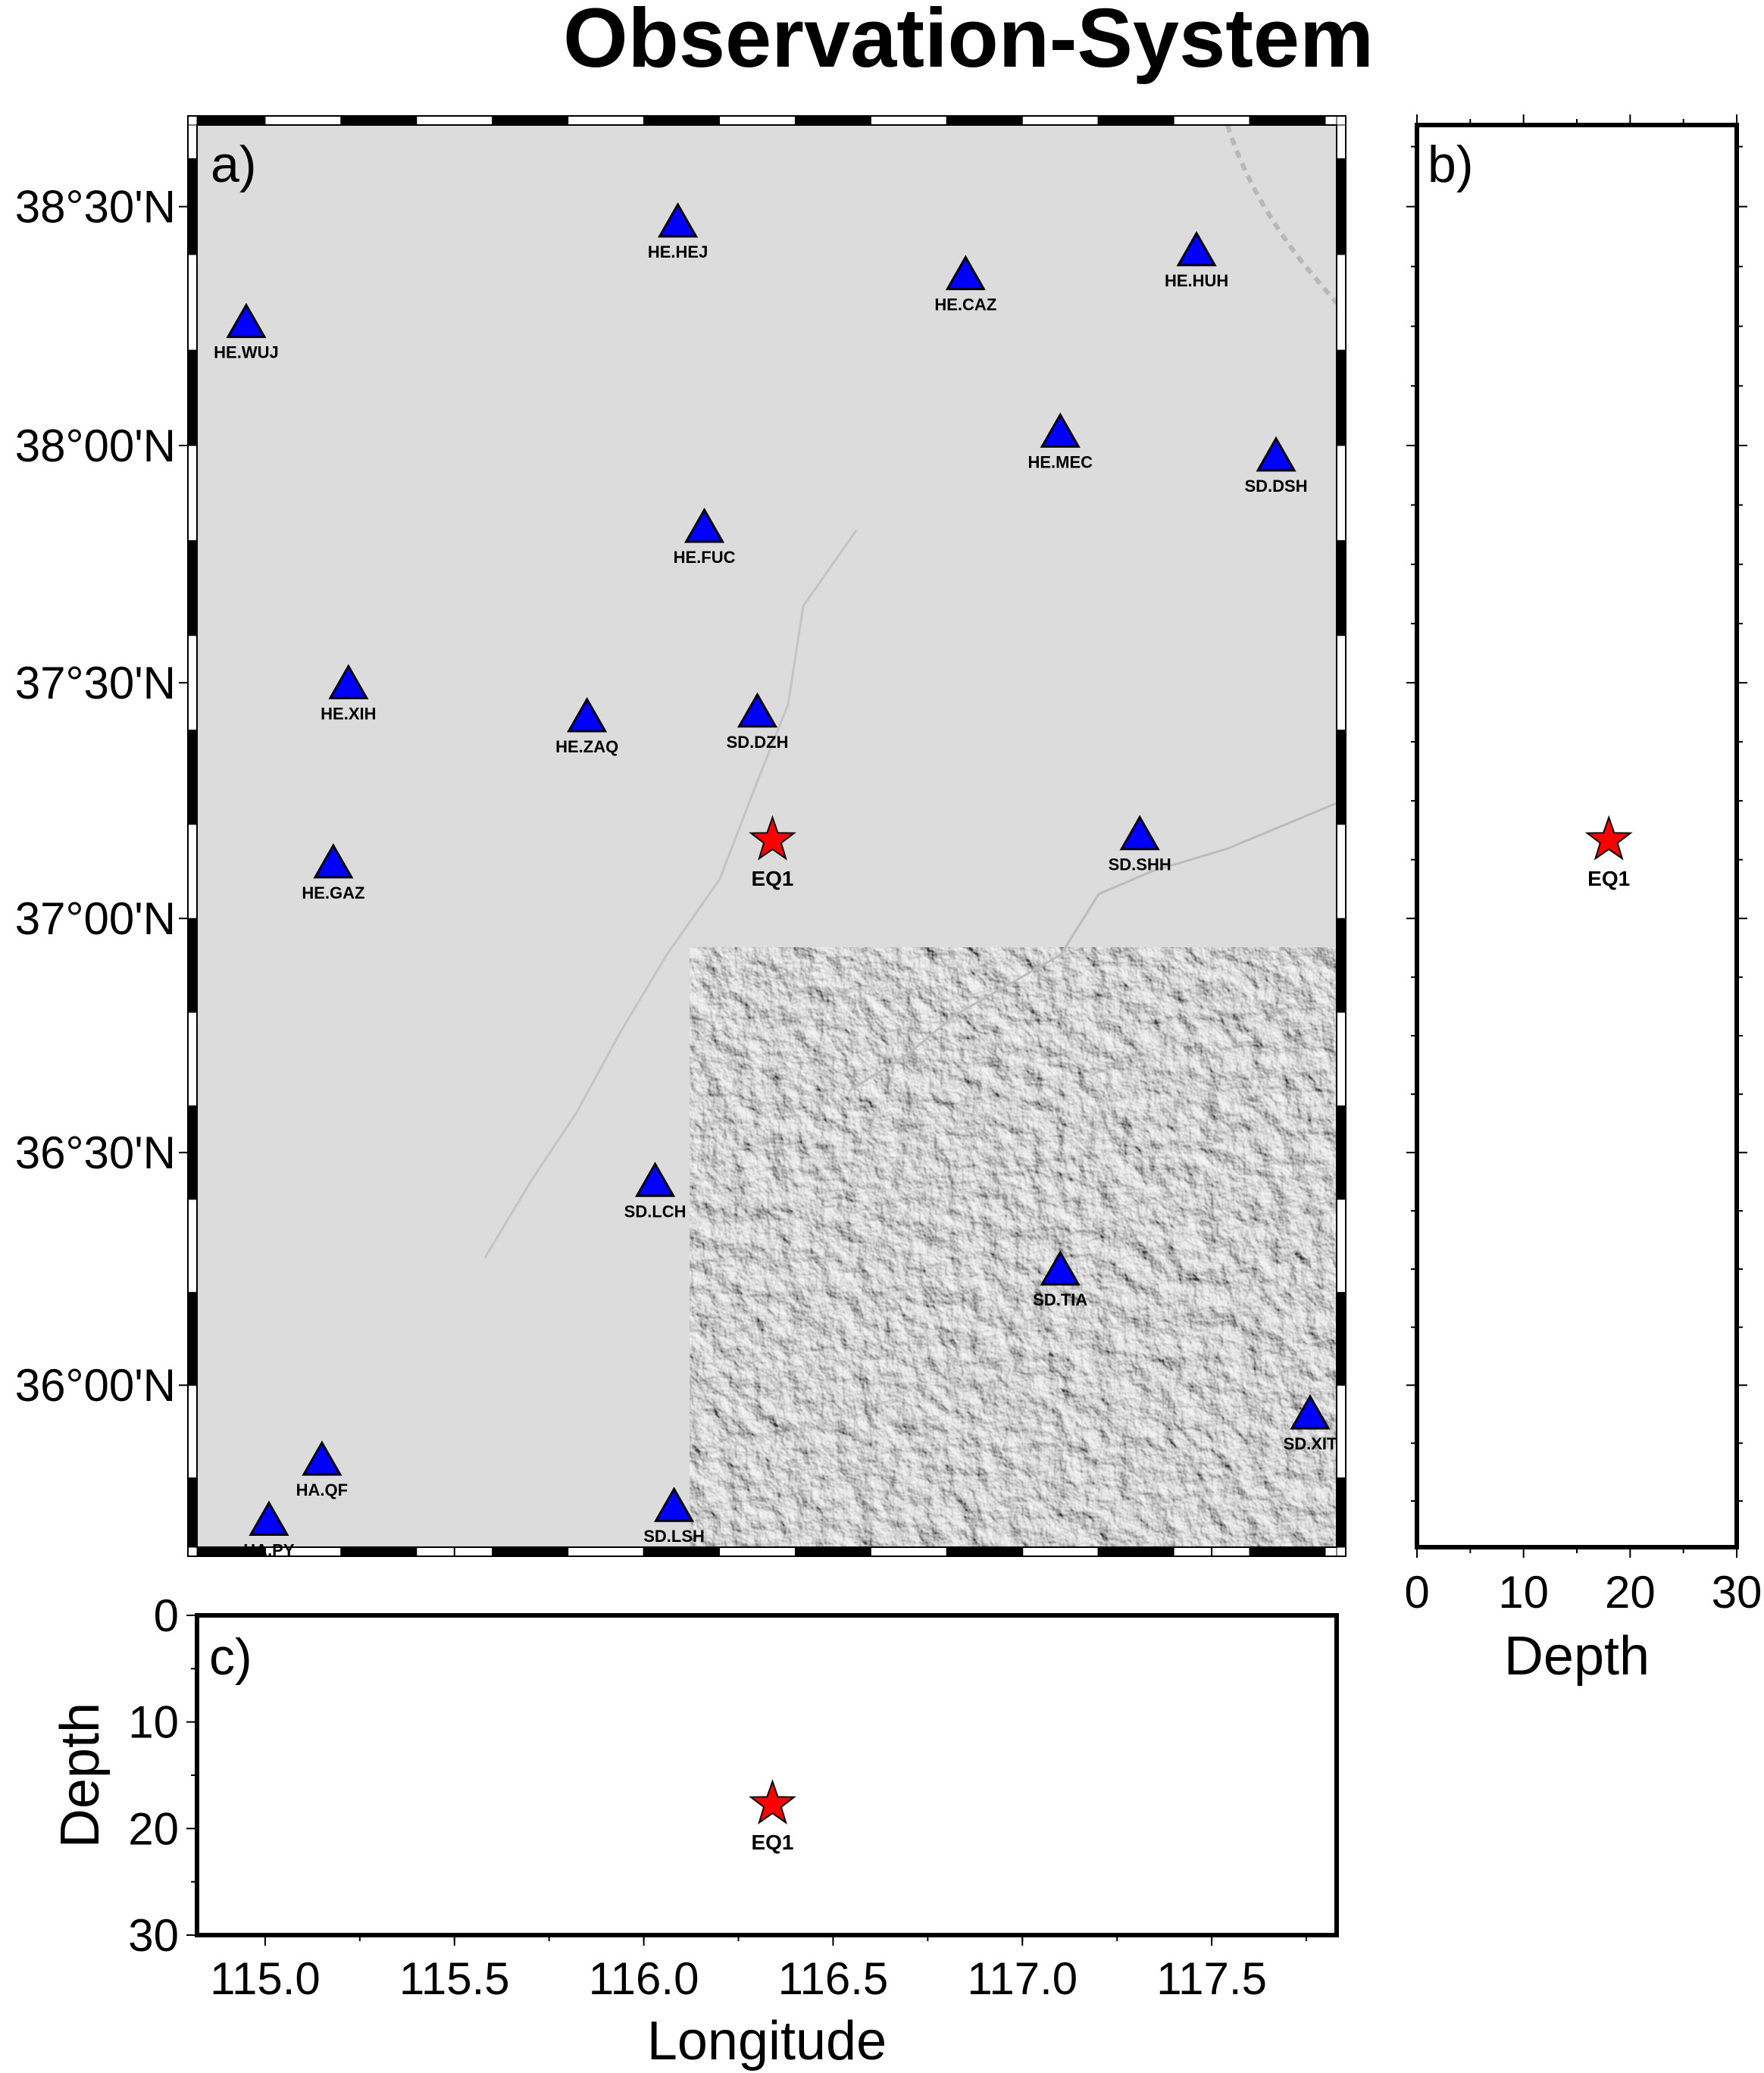 The height and width of the screenshot is (2073, 1764). I want to click on lon-tick-label: 115.0, so click(265, 1978).